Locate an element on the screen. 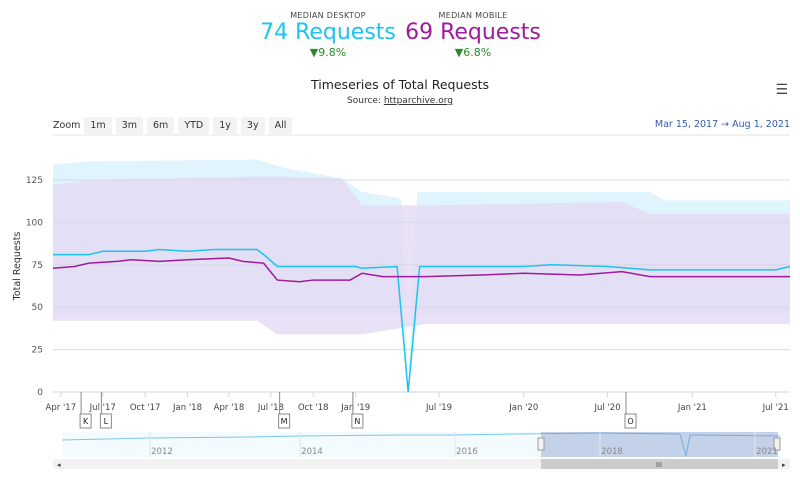 The height and width of the screenshot is (478, 800). navigator-year-label: 2012 is located at coordinates (162, 452).